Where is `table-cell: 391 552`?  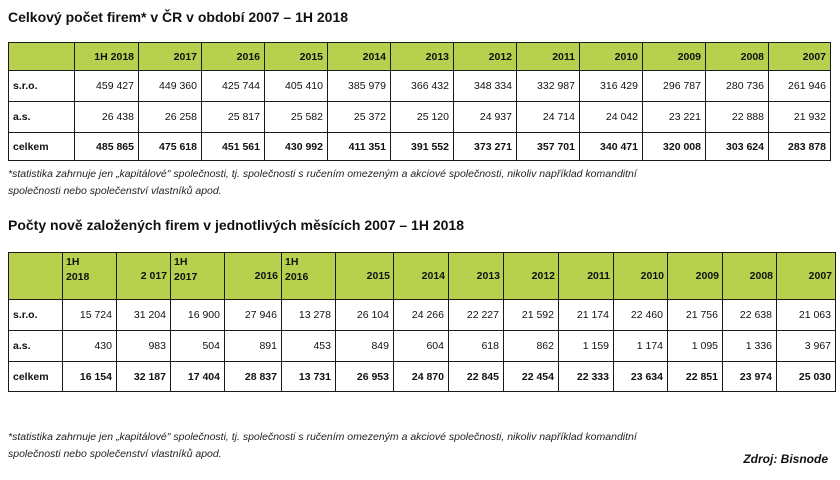
table-cell: 391 552 is located at coordinates (422, 146).